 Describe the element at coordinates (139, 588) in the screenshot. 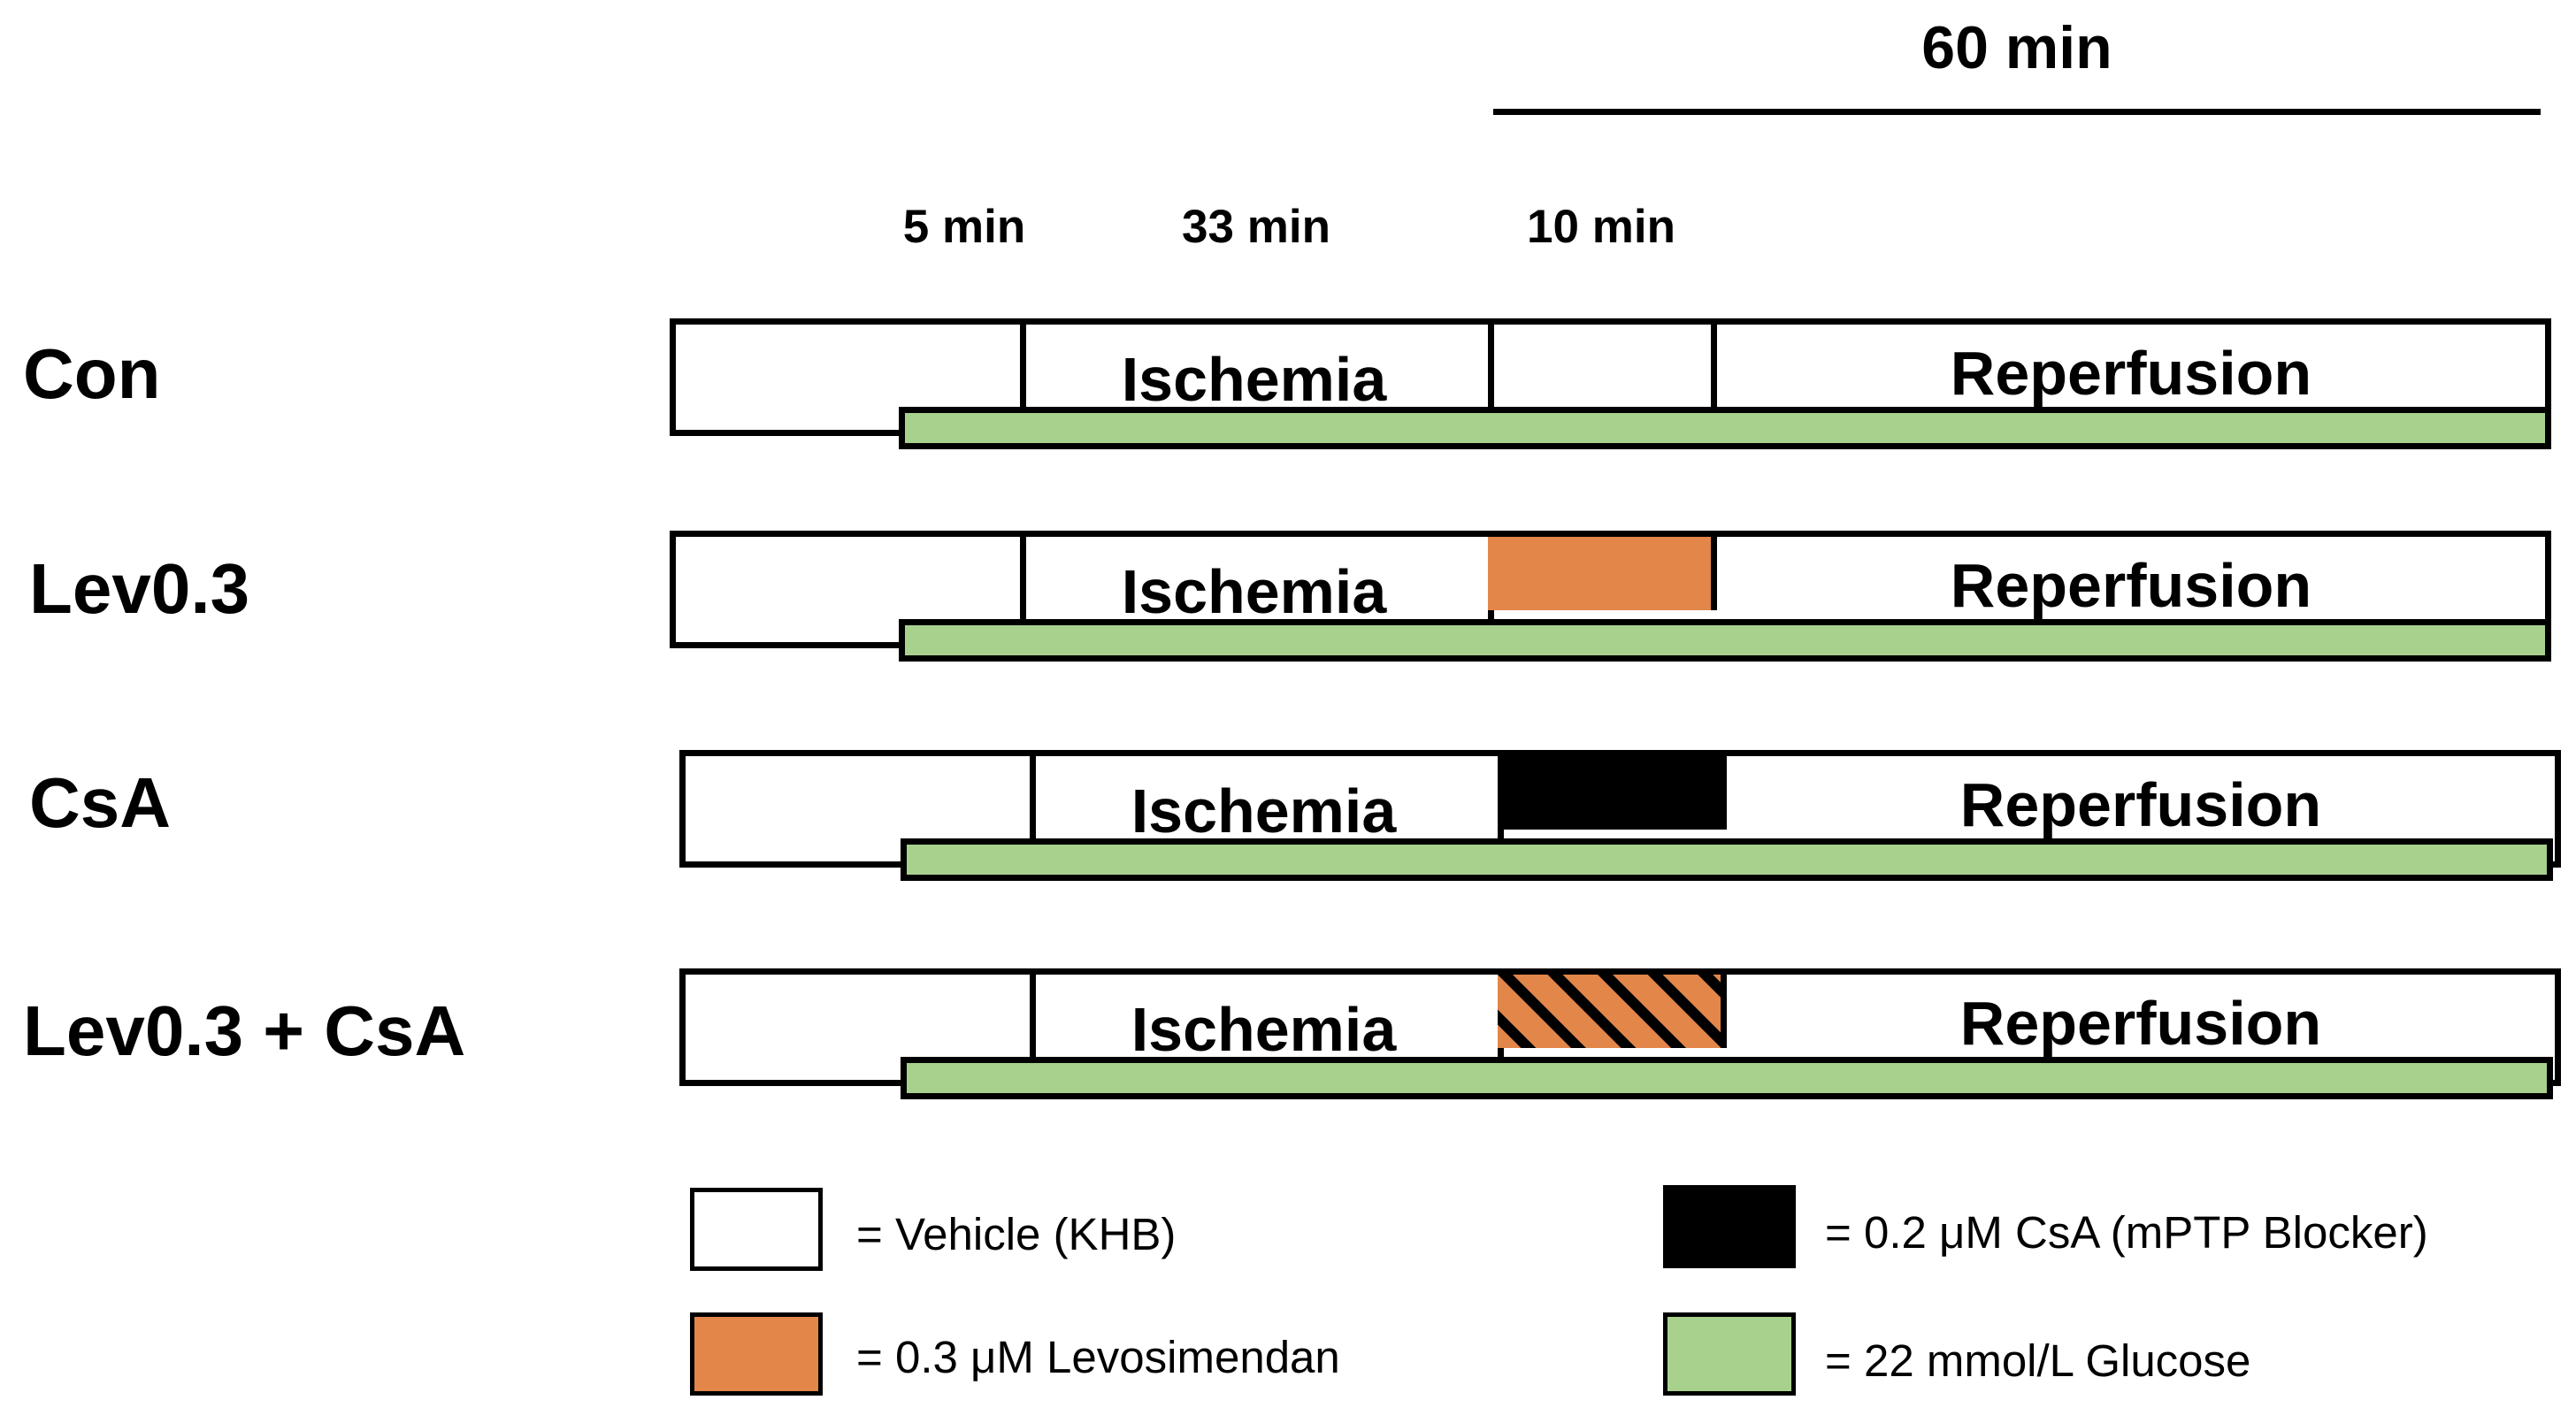

I see `row-label-lev03: Lev0.3` at that location.